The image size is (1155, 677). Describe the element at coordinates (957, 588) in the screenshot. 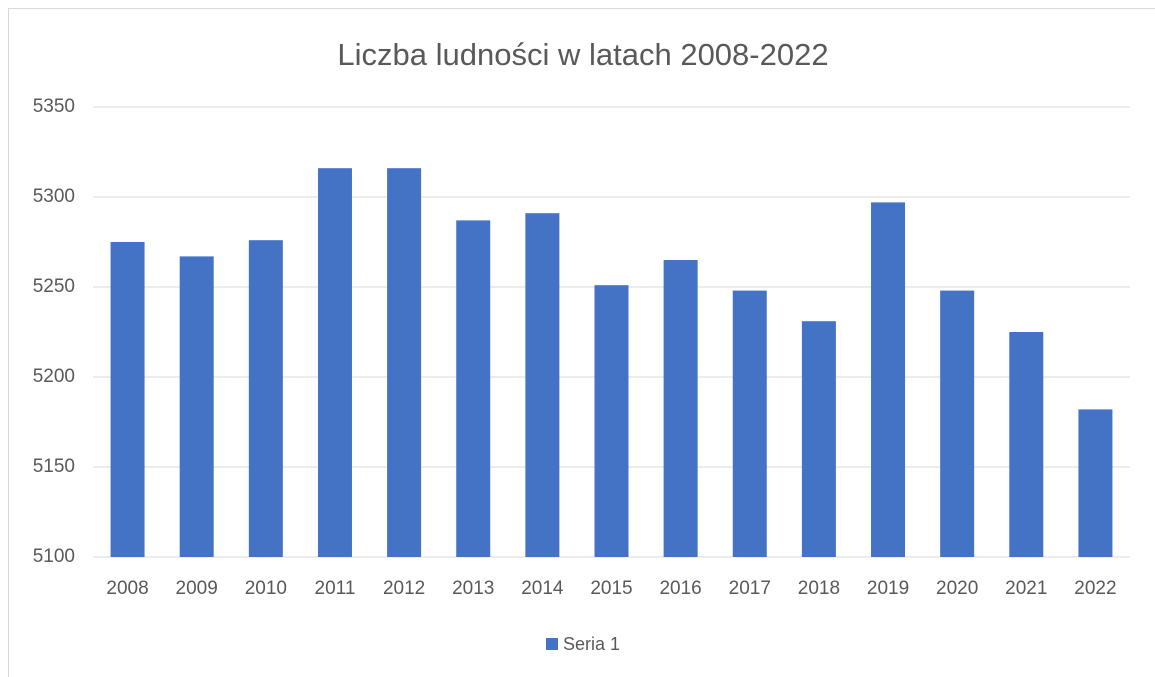

I see `x-tick-label: 2020` at that location.